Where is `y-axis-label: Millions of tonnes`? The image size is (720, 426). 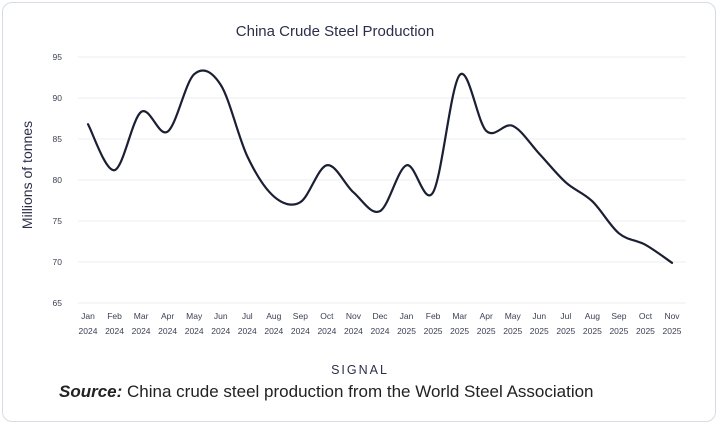
y-axis-label: Millions of tonnes is located at coordinates (27, 175).